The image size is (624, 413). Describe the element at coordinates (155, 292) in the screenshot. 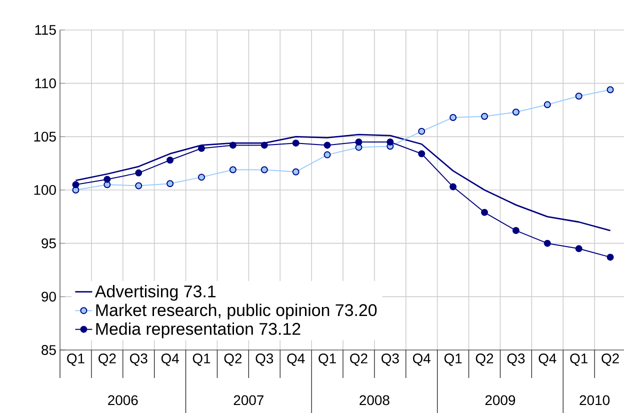

I see `legend-label: Advertising 73.1` at that location.